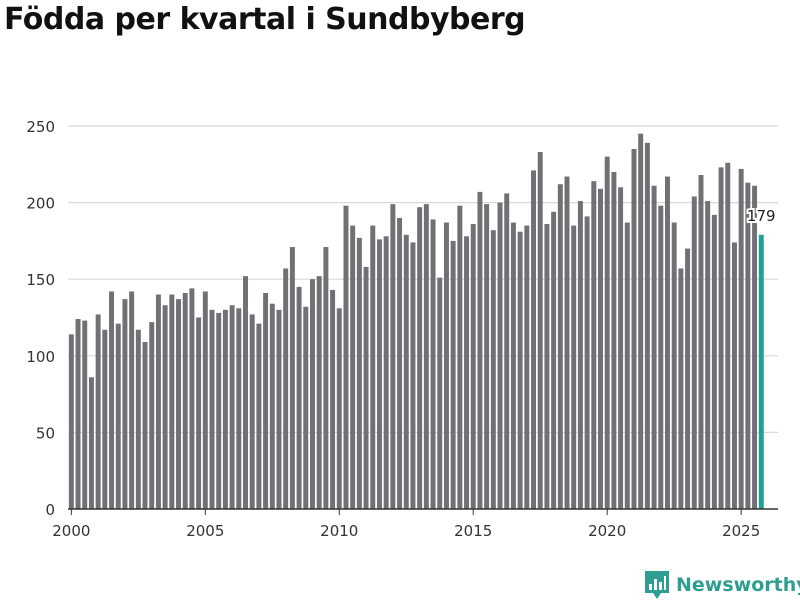 The height and width of the screenshot is (600, 800). Describe the element at coordinates (373, 367) in the screenshot. I see `bar-2011-q2` at that location.